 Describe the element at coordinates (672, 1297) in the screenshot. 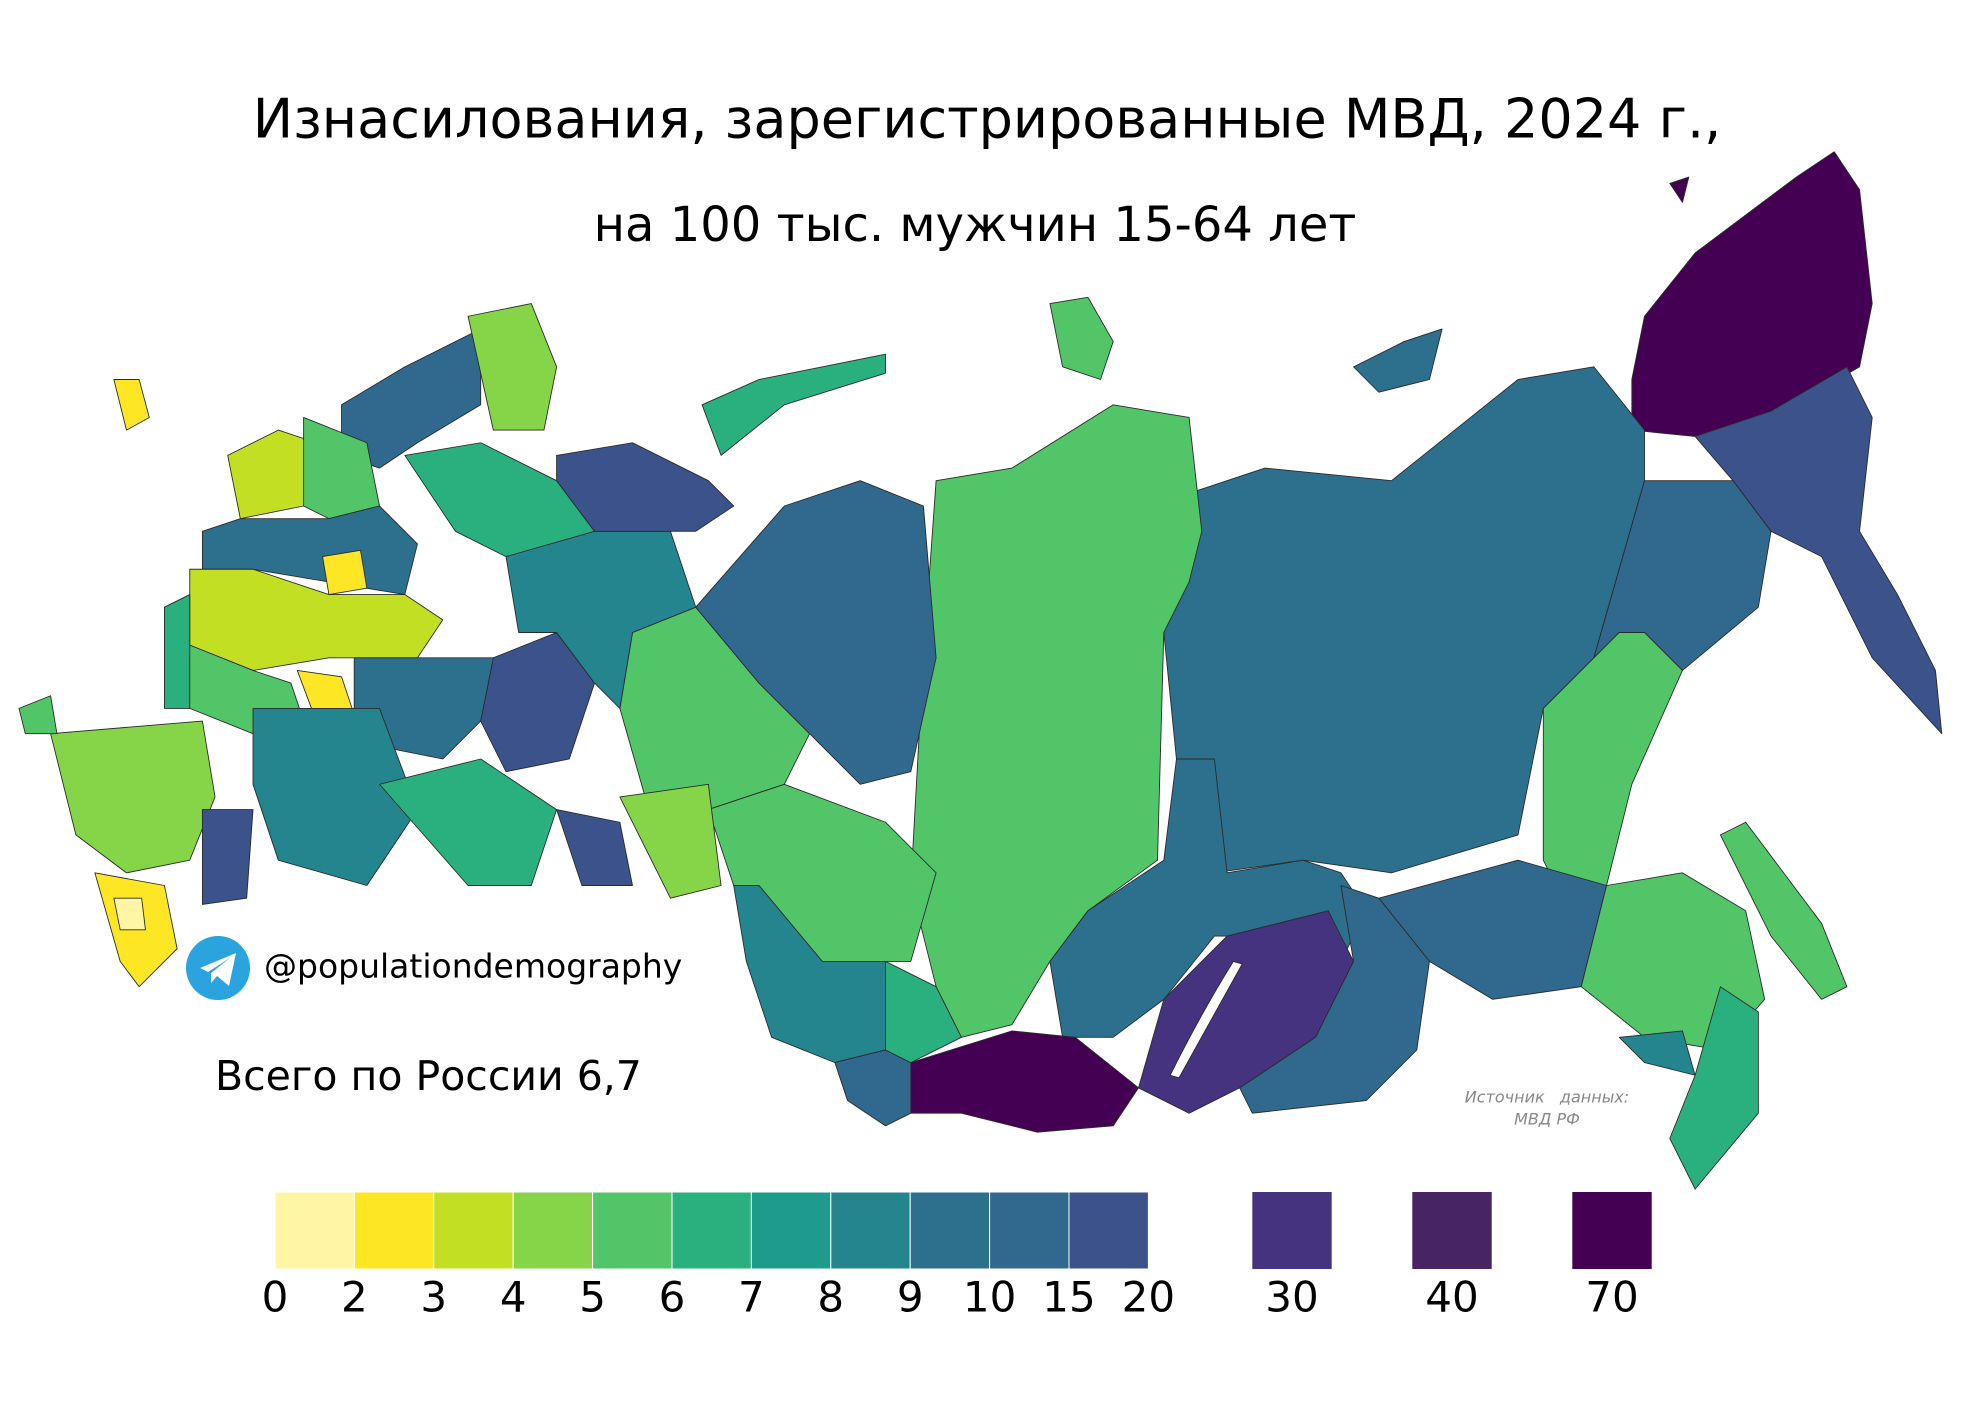

I see `legend-label: 6` at that location.